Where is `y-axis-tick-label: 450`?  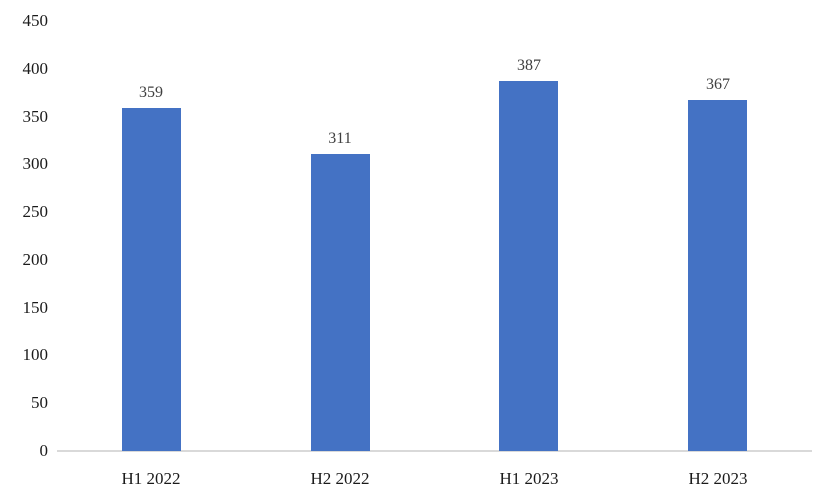 y-axis-tick-label: 450 is located at coordinates (35, 20).